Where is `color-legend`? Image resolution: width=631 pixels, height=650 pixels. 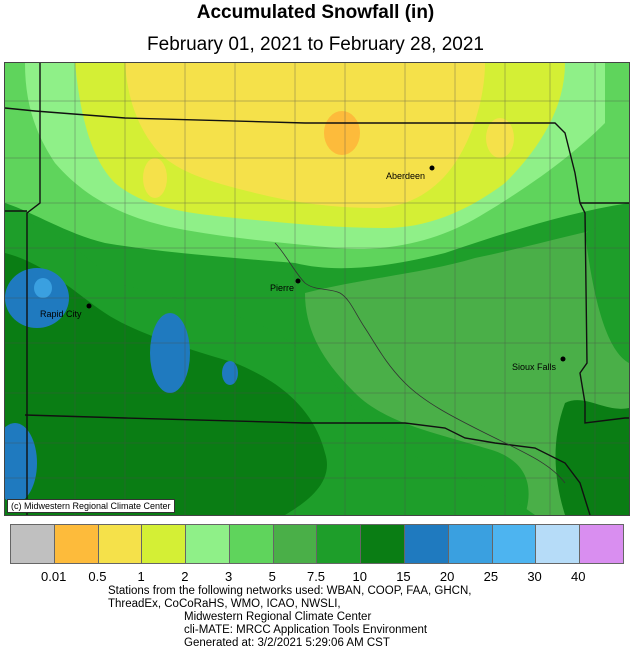 color-legend is located at coordinates (317, 544).